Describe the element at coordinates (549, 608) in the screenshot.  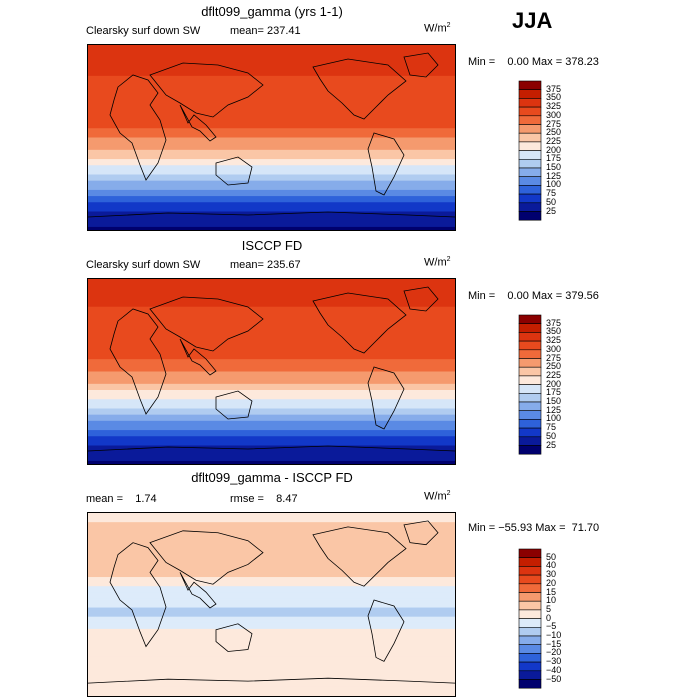
I see `panel3-colorbar-tick-label: 5` at that location.